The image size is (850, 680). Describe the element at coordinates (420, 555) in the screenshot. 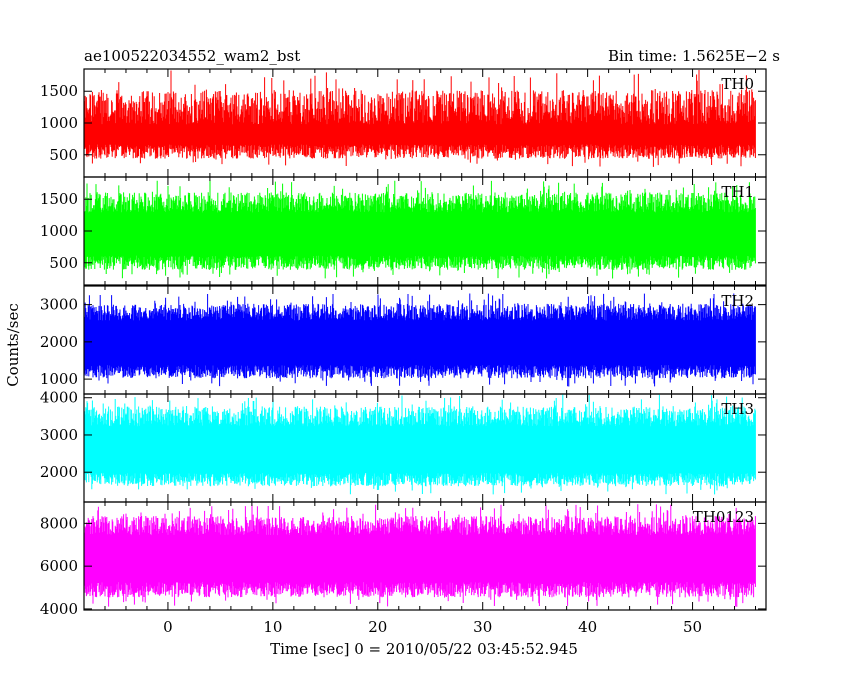

I see `series-th0123` at that location.